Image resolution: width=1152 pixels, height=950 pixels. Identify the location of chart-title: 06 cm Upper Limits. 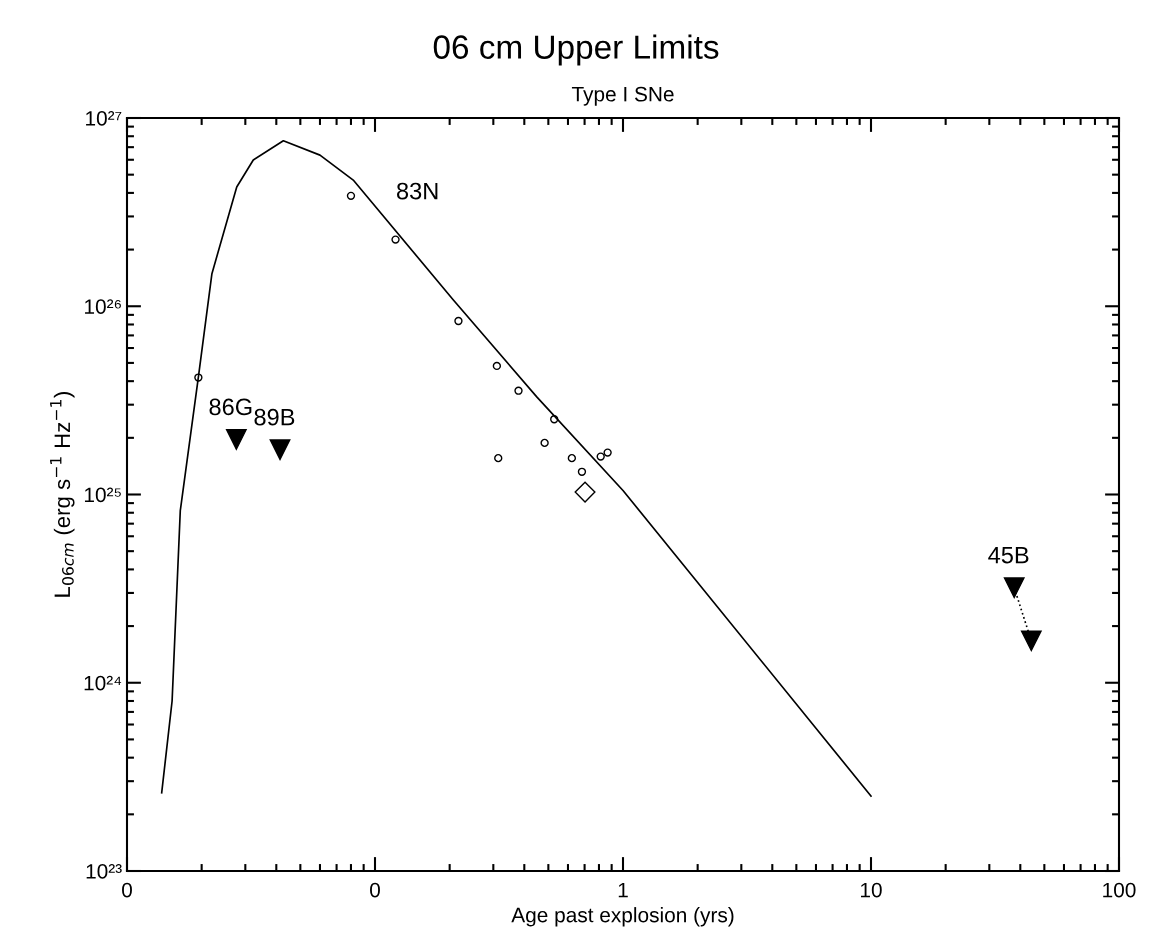
(576, 50).